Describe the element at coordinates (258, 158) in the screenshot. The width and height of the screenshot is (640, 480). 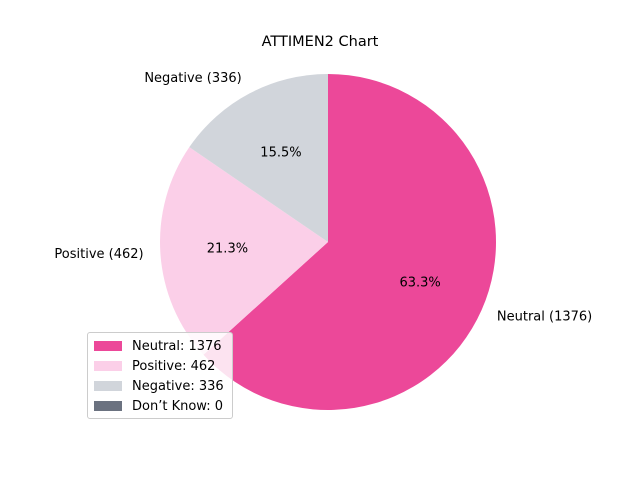
I see `pie-slice-negative` at that location.